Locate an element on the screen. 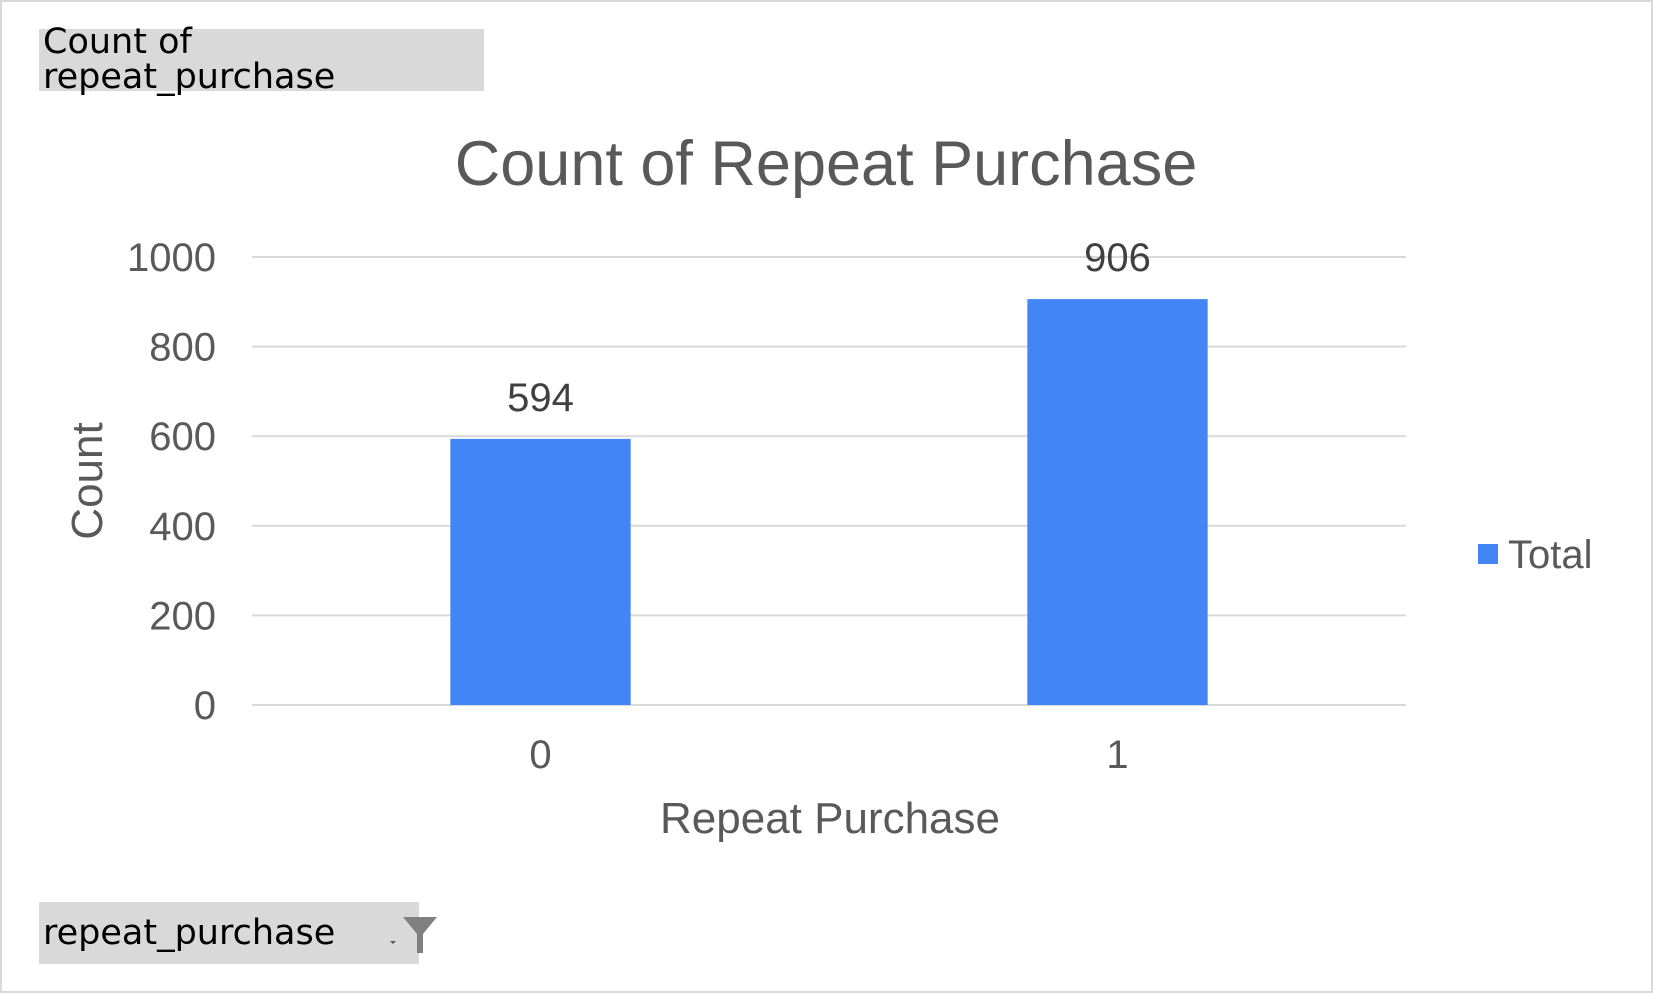 The width and height of the screenshot is (1653, 993). value-field-label: Count of repeat_purchase is located at coordinates (189, 59).